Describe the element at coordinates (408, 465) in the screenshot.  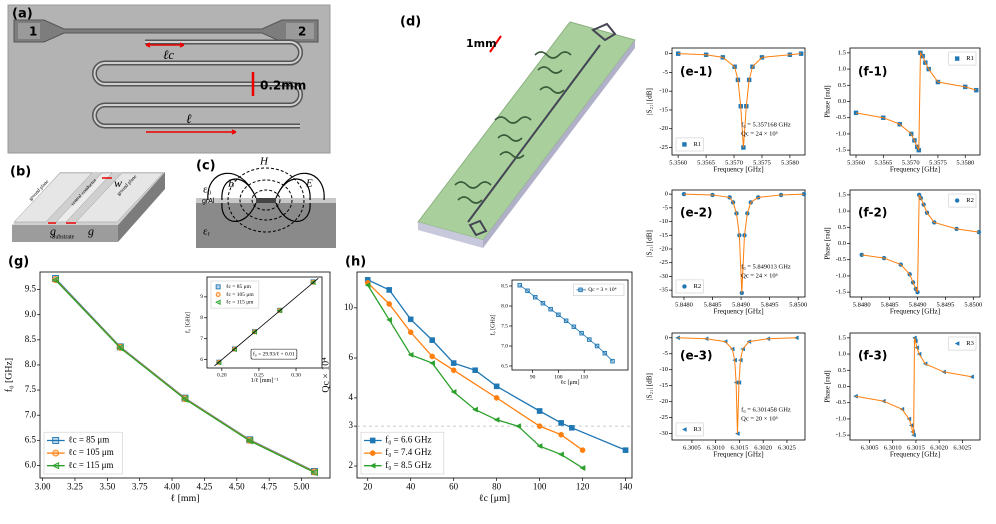
I see `legend-label: f₀ = 8.5 GHz` at that location.